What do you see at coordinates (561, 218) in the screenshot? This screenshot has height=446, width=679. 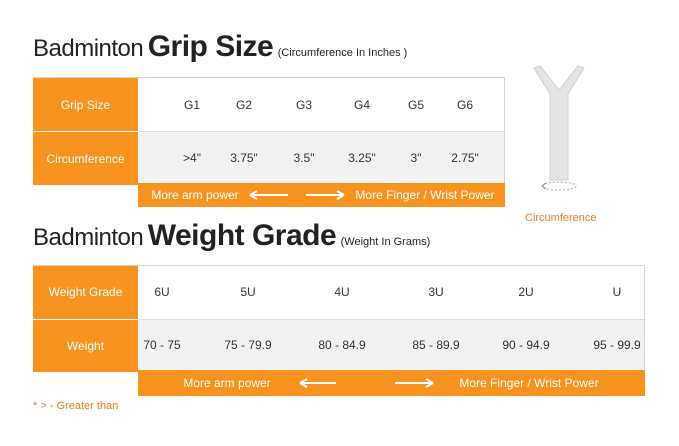 I see `circumference-label: Circumference` at bounding box center [561, 218].